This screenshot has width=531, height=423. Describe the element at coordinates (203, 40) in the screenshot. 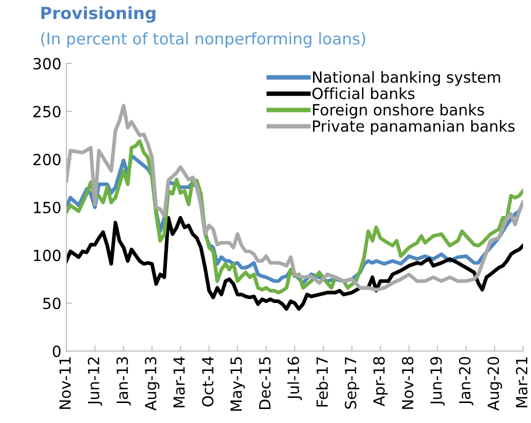

I see `chart-subtitle: (In percent of total nonperforming loans)` at that location.